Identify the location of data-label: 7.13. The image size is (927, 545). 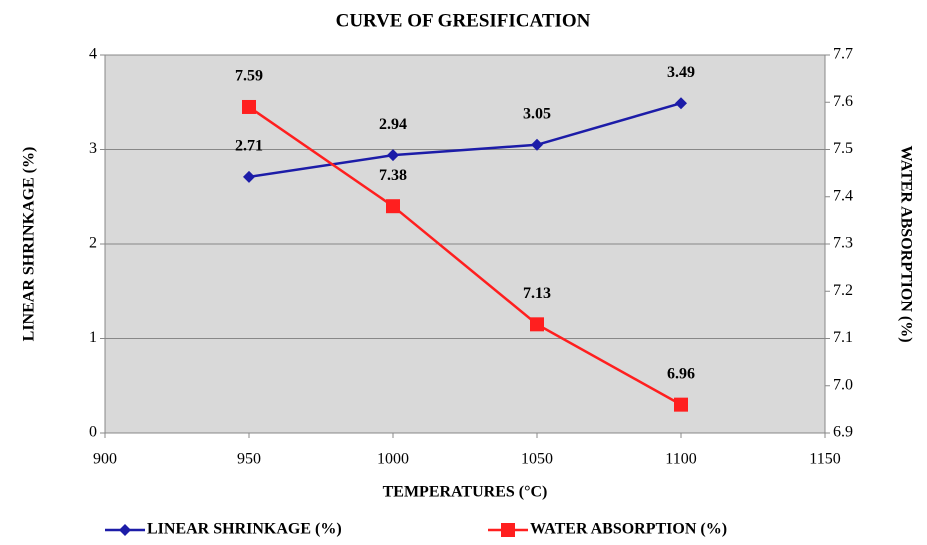
(537, 293).